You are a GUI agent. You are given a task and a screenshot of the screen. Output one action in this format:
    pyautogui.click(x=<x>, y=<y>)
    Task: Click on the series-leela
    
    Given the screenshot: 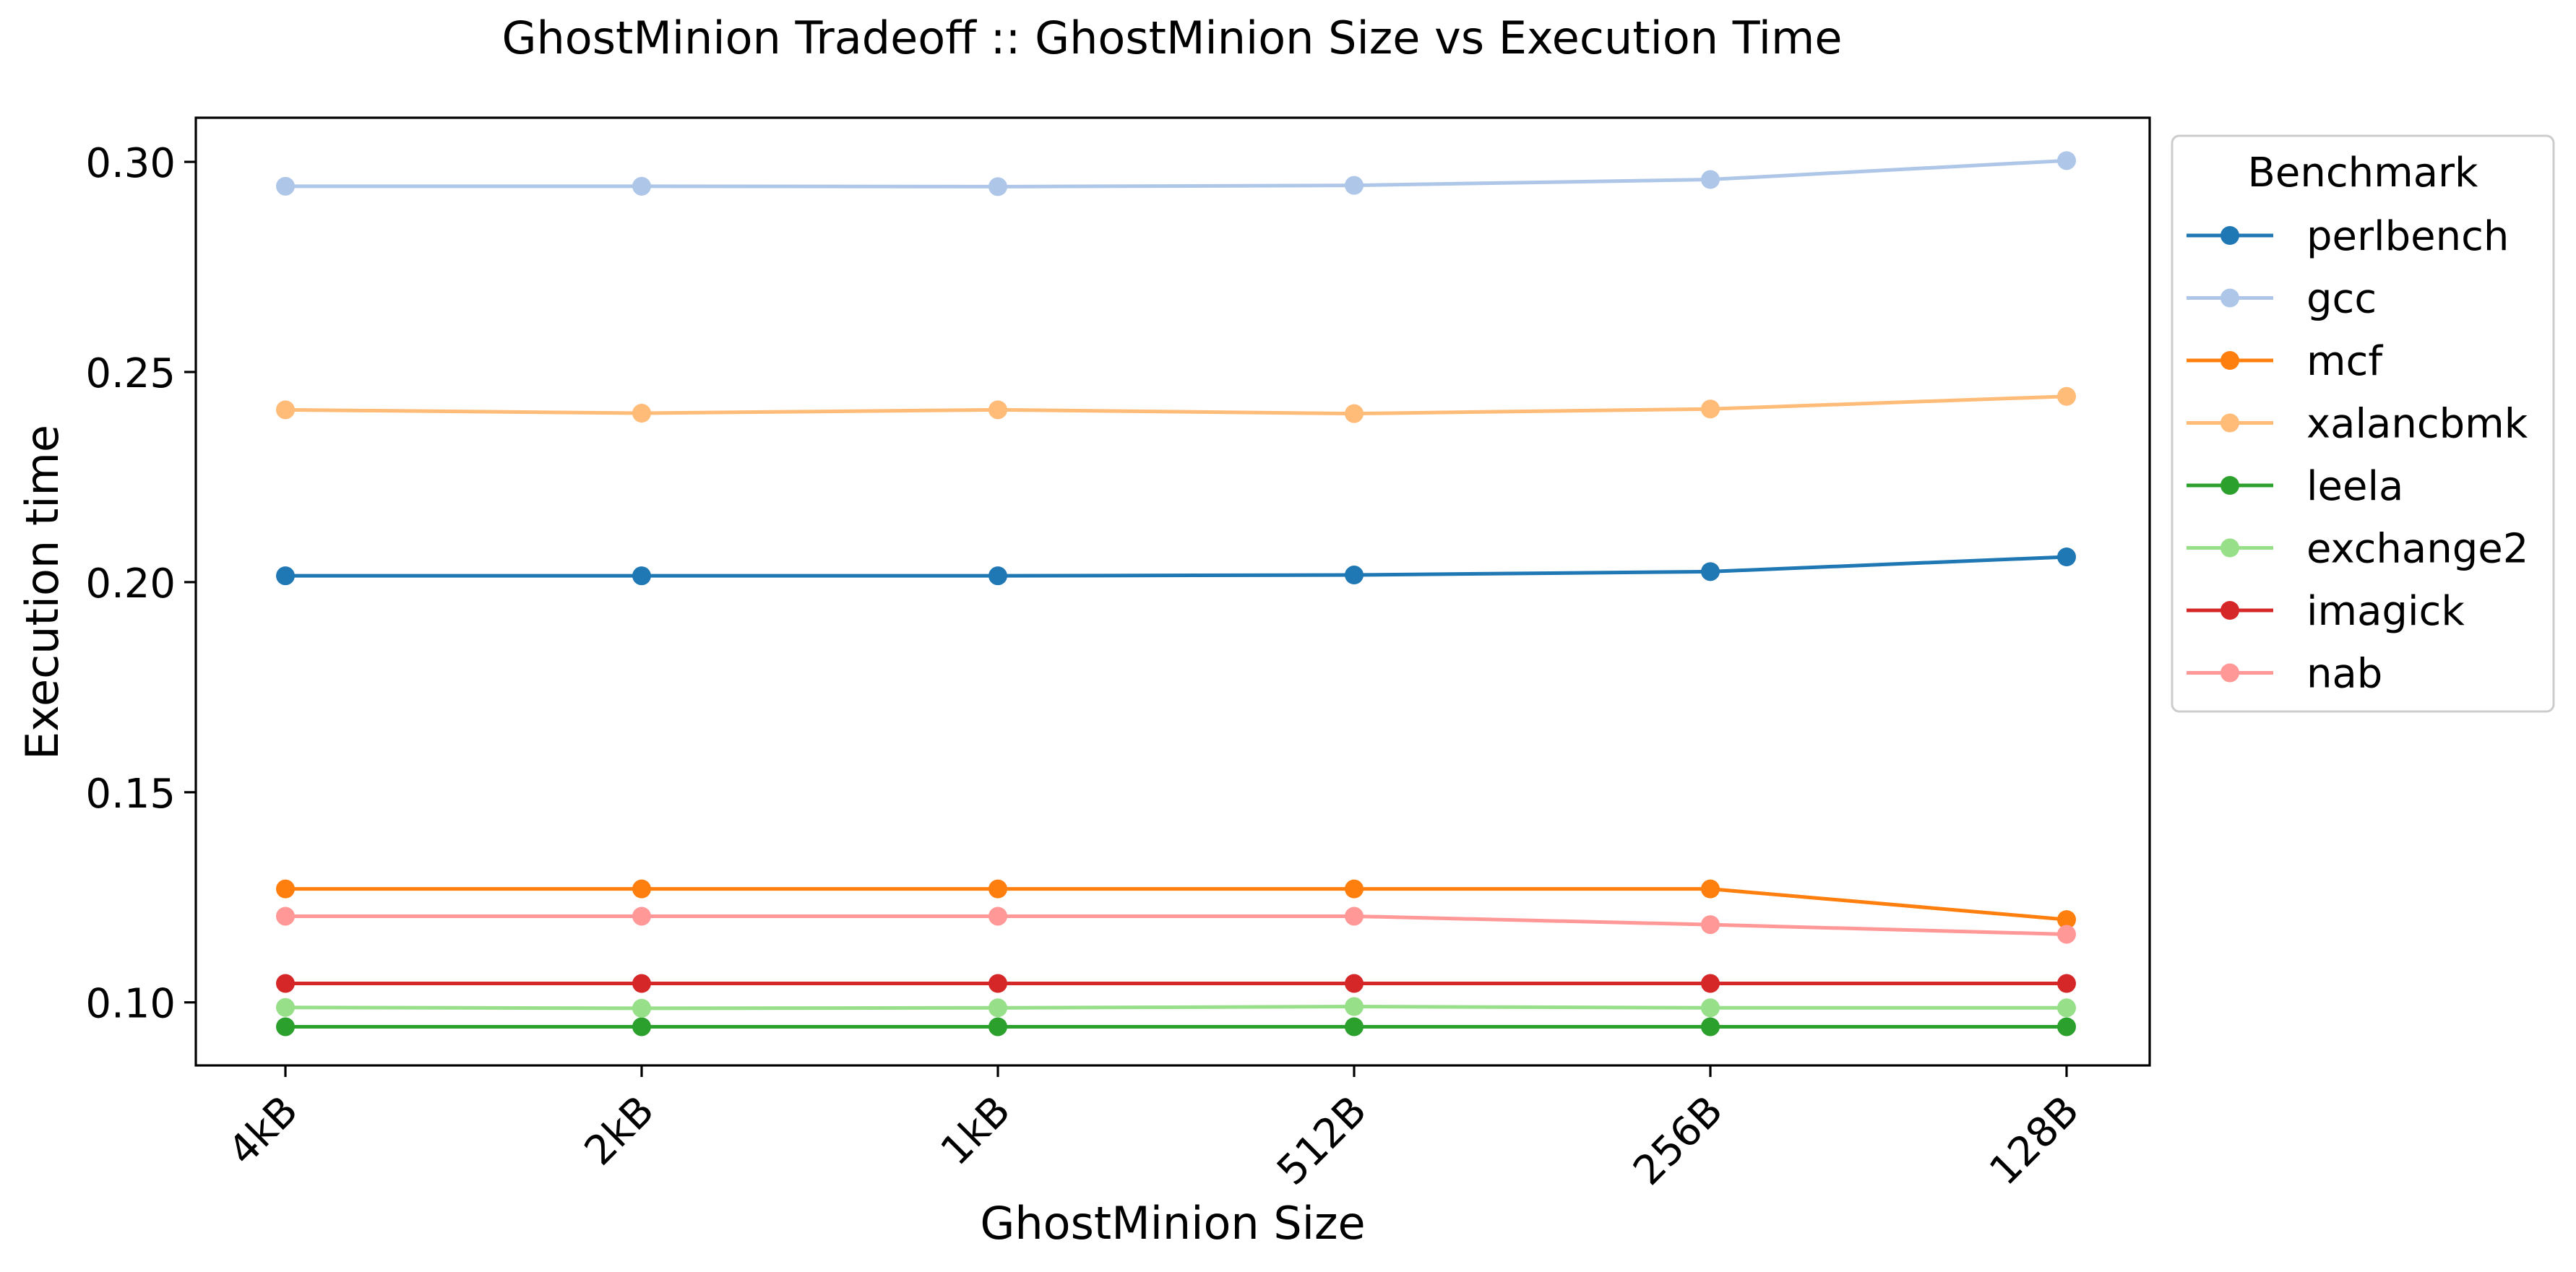 What is the action you would take?
    pyautogui.click(x=1176, y=1027)
    